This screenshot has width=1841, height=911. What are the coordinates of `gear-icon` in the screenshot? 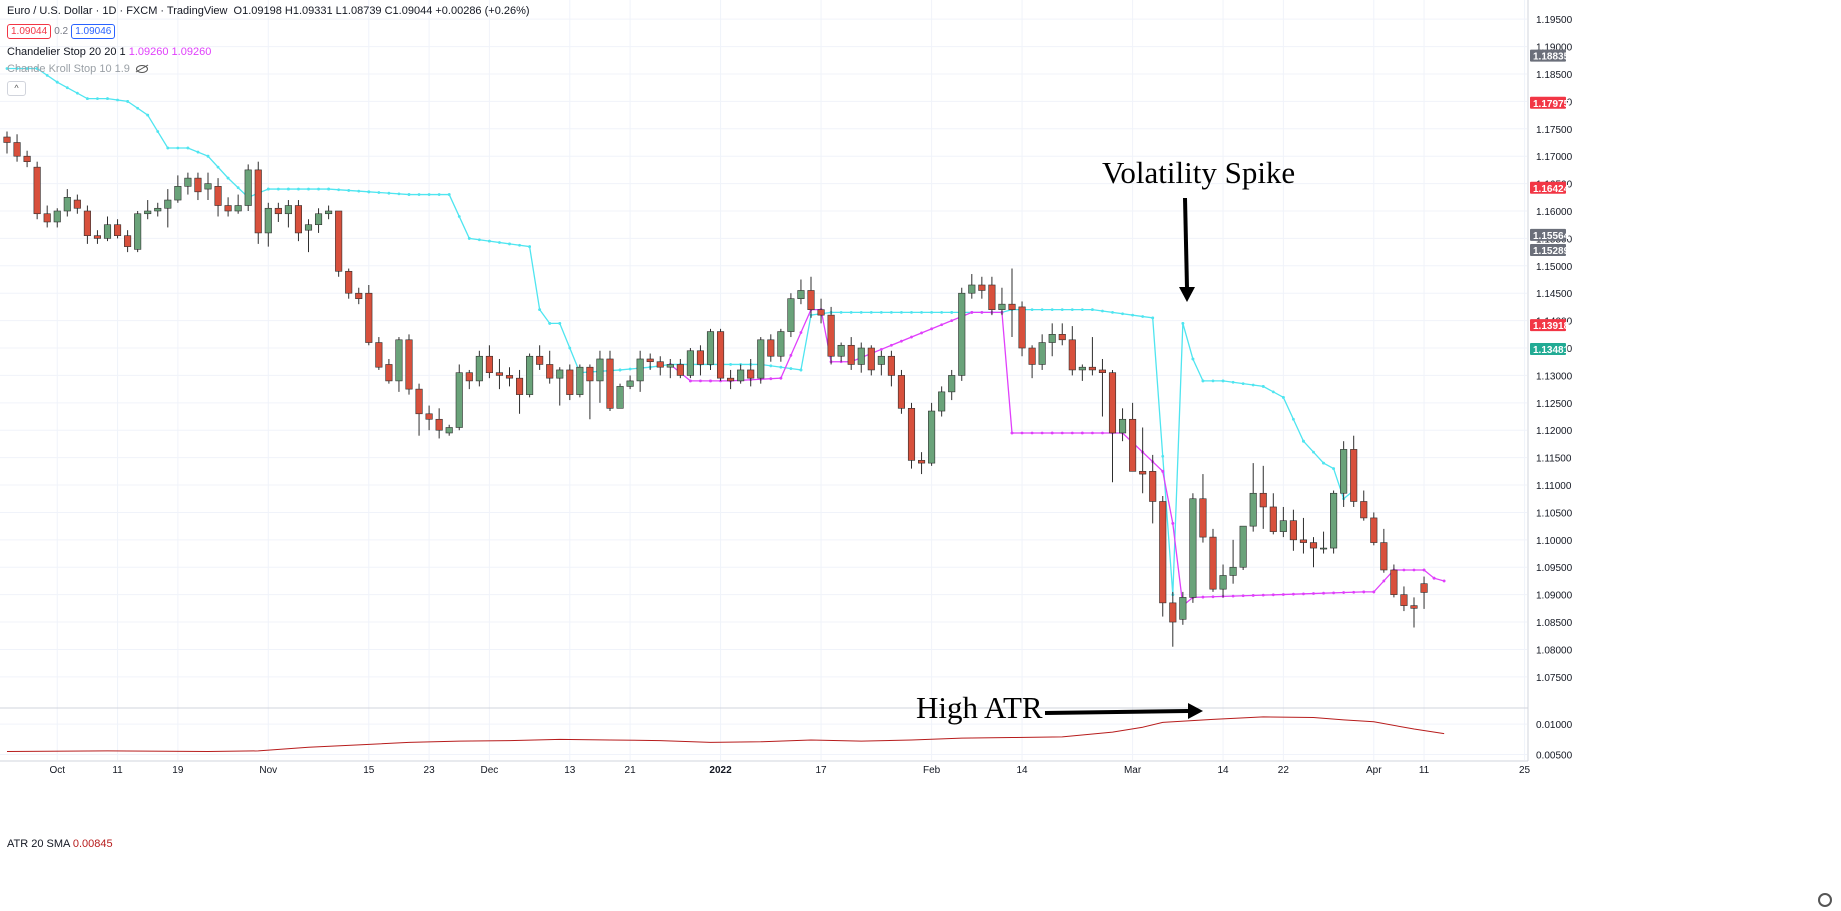 It's located at (1825, 900).